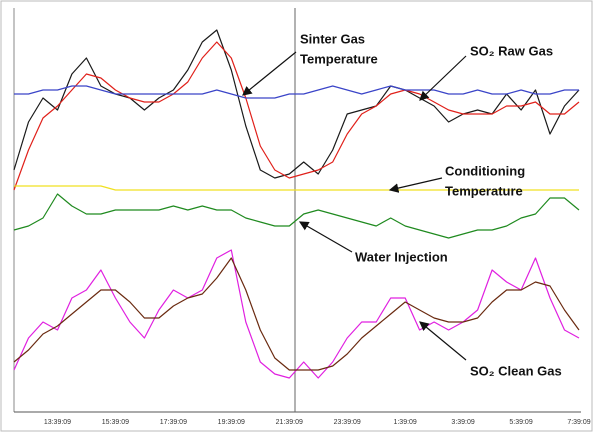 The width and height of the screenshot is (593, 432). I want to click on x-tick-label: 23:39:09, so click(347, 422).